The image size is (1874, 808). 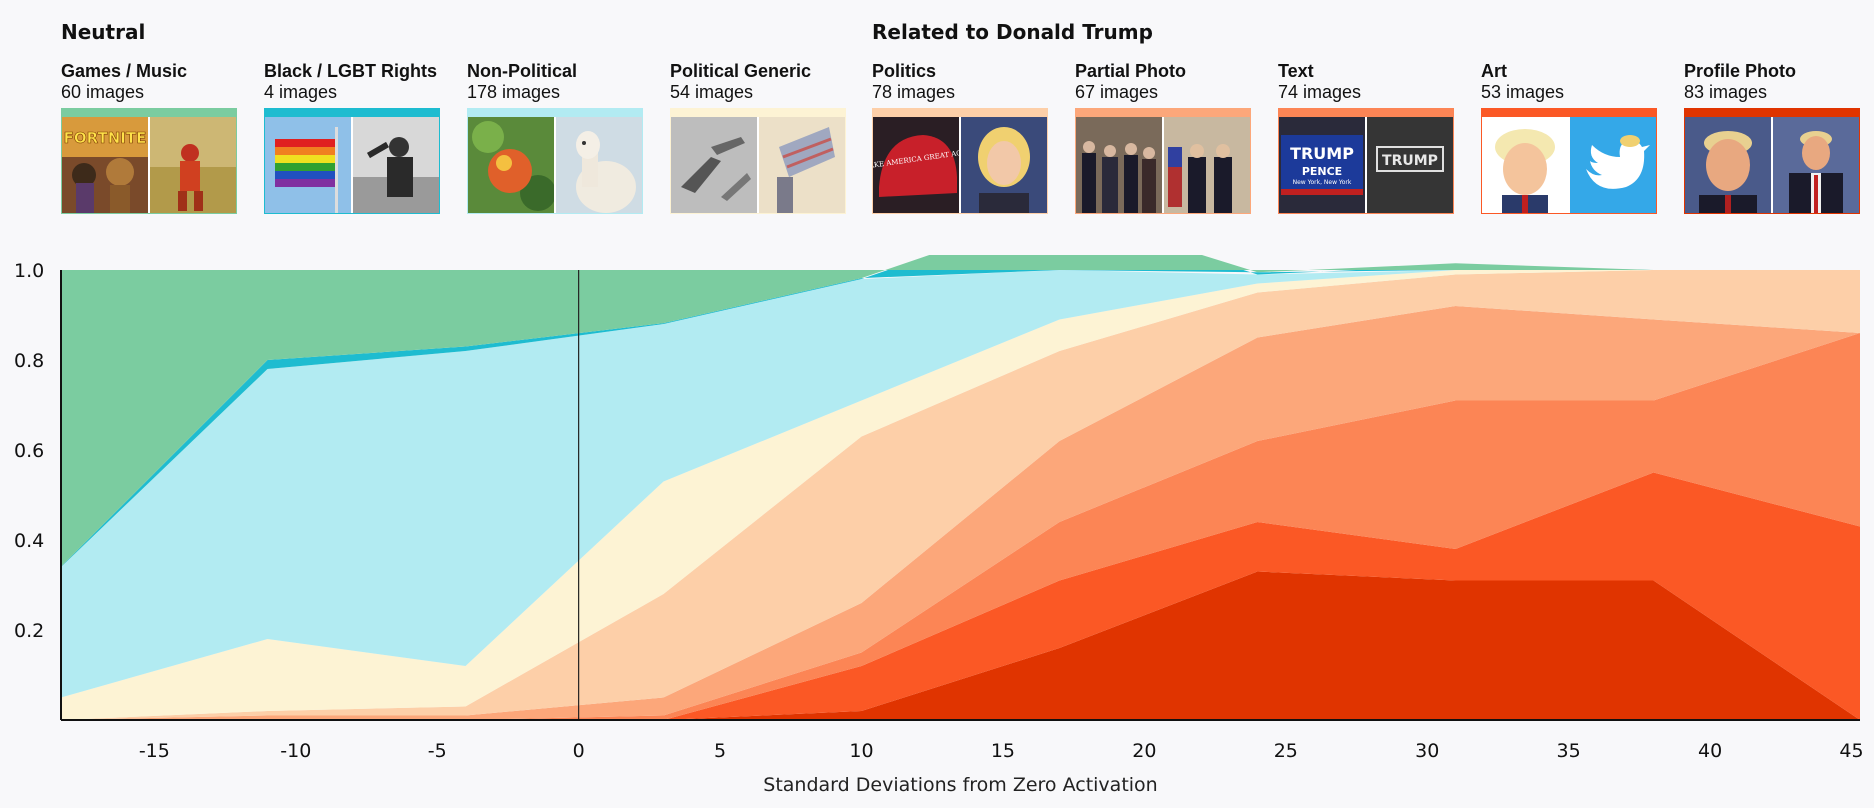 I want to click on apple-thumbnail, so click(x=511, y=165).